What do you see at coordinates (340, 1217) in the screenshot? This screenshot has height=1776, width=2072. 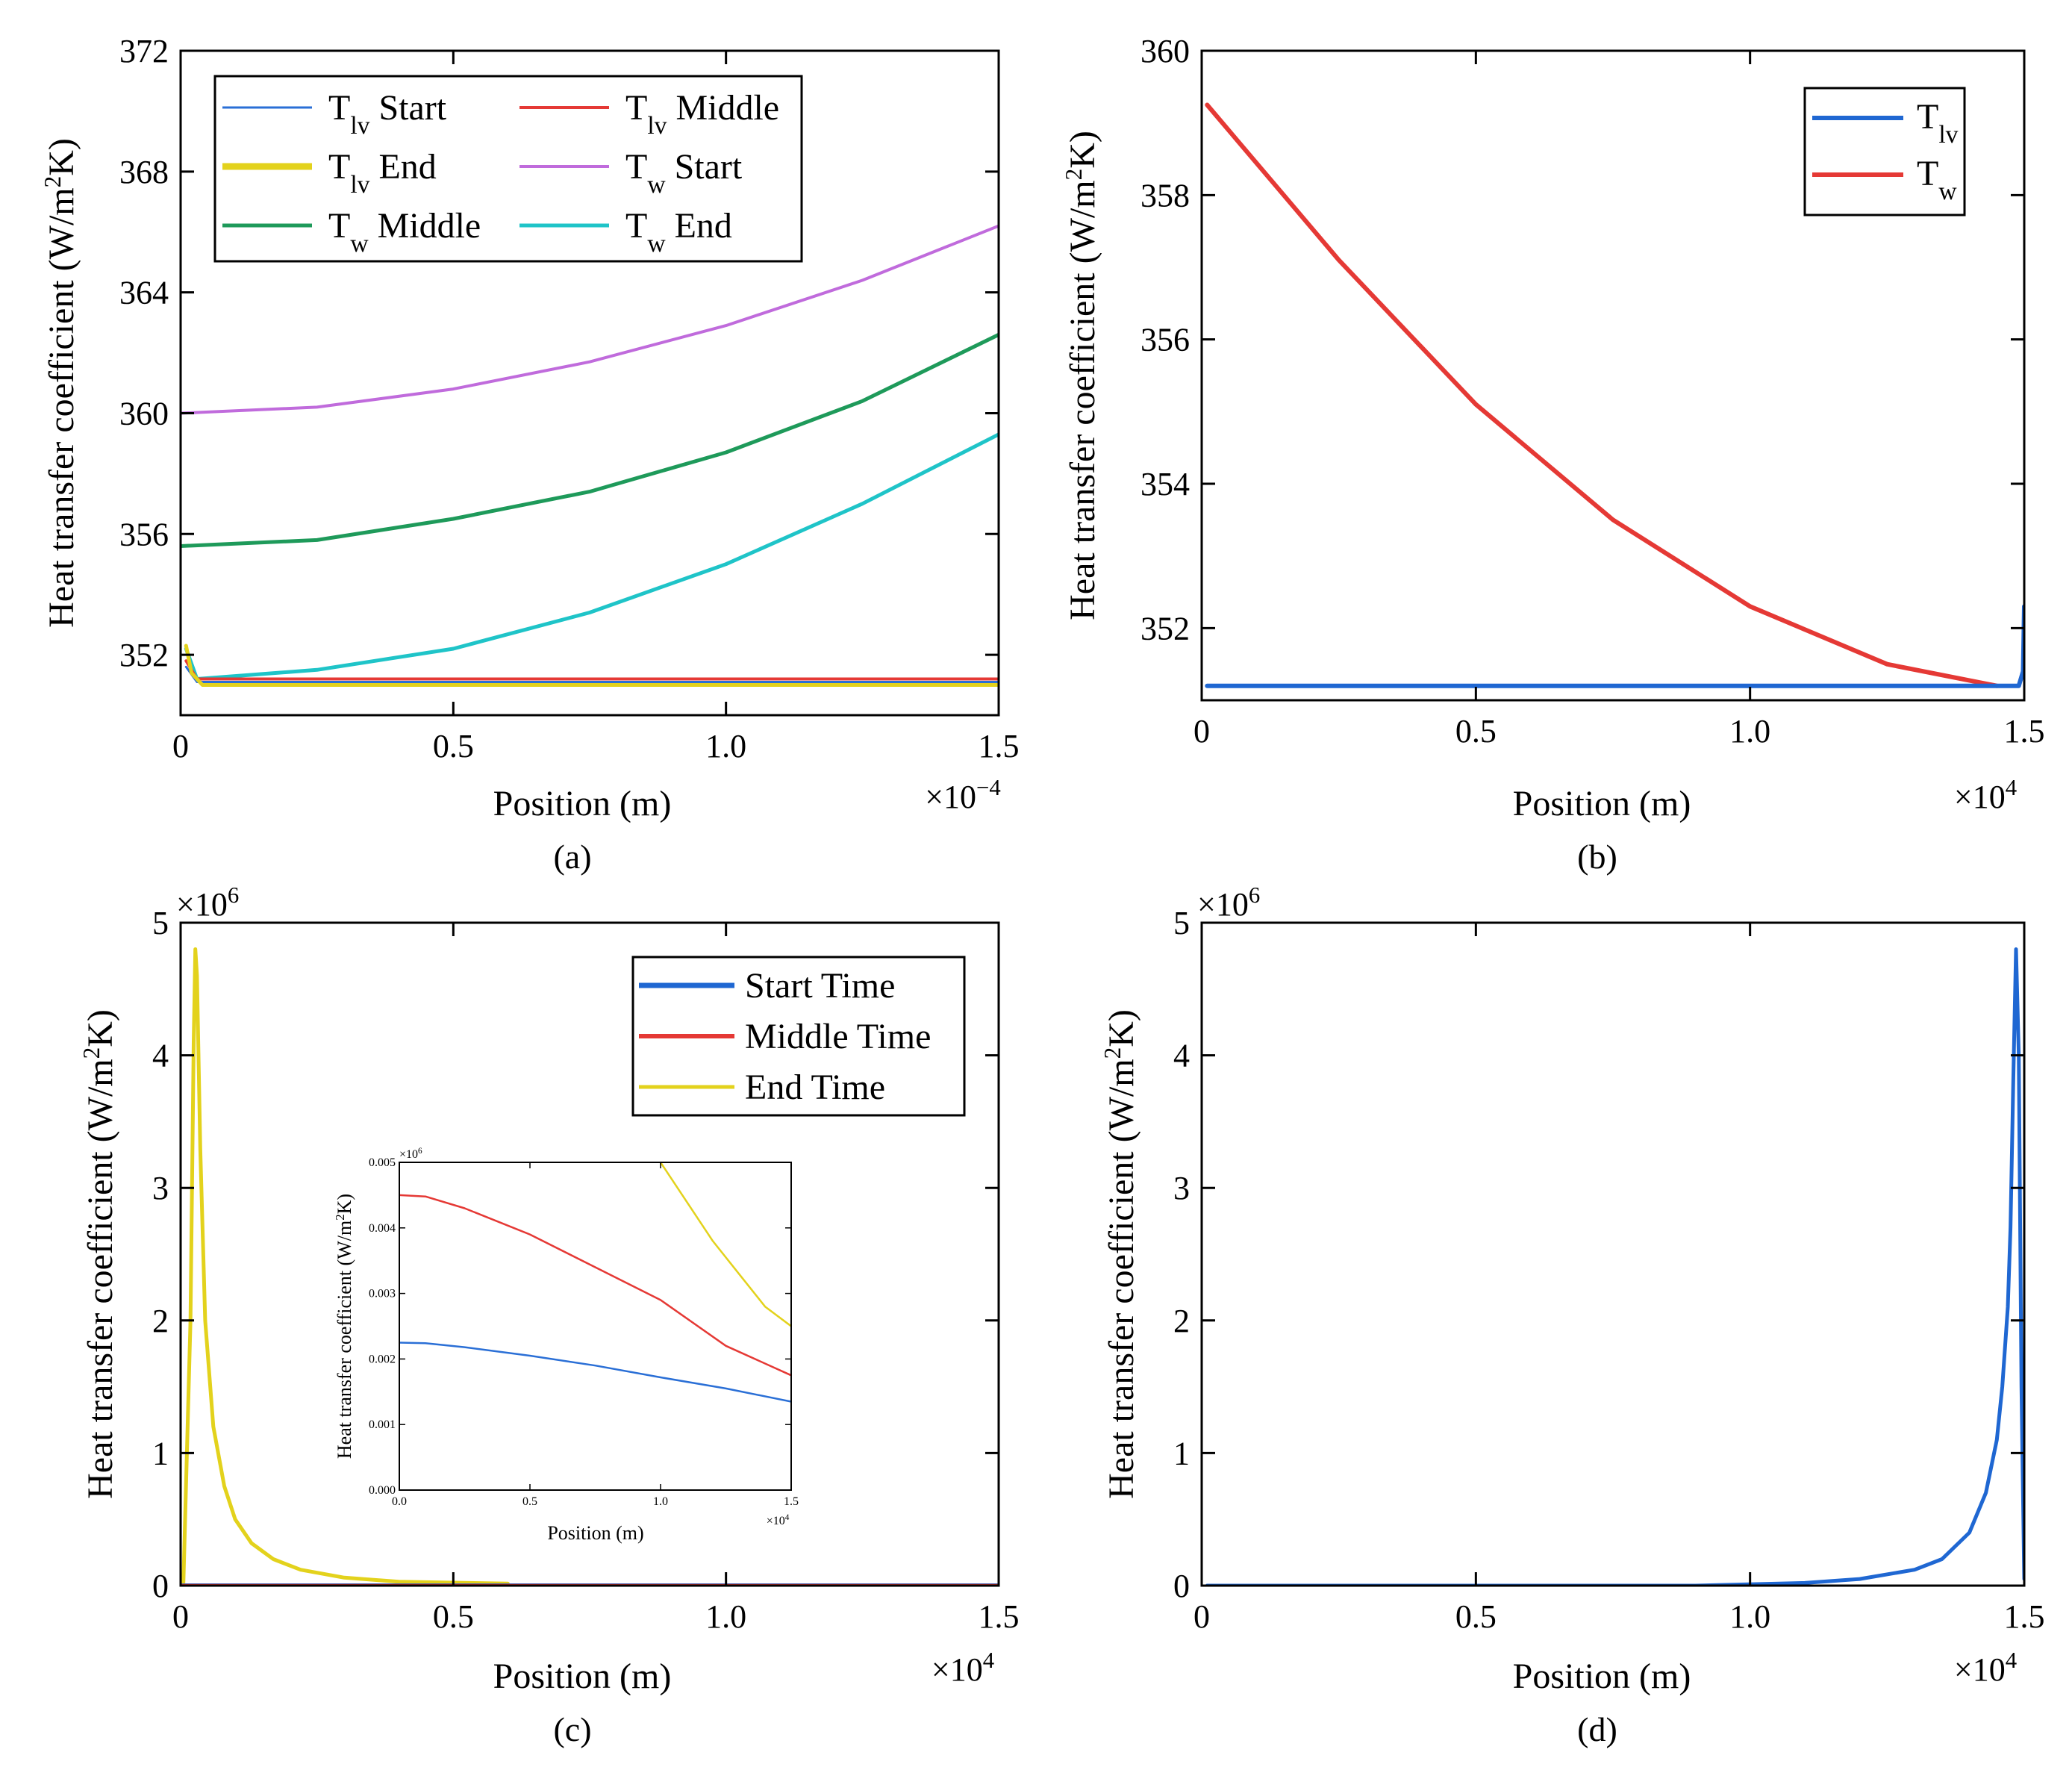 I see `chart-c-inset-ylabel-sup: 2` at bounding box center [340, 1217].